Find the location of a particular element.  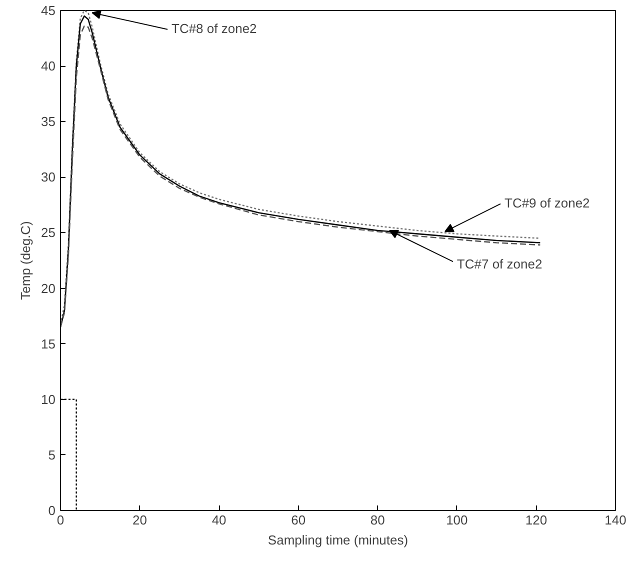

y-tick-label: 40 is located at coordinates (48, 66).